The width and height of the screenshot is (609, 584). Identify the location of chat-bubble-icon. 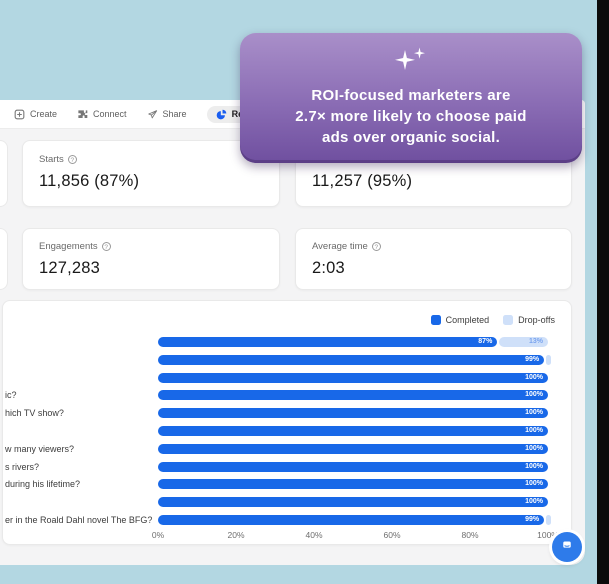
(567, 547).